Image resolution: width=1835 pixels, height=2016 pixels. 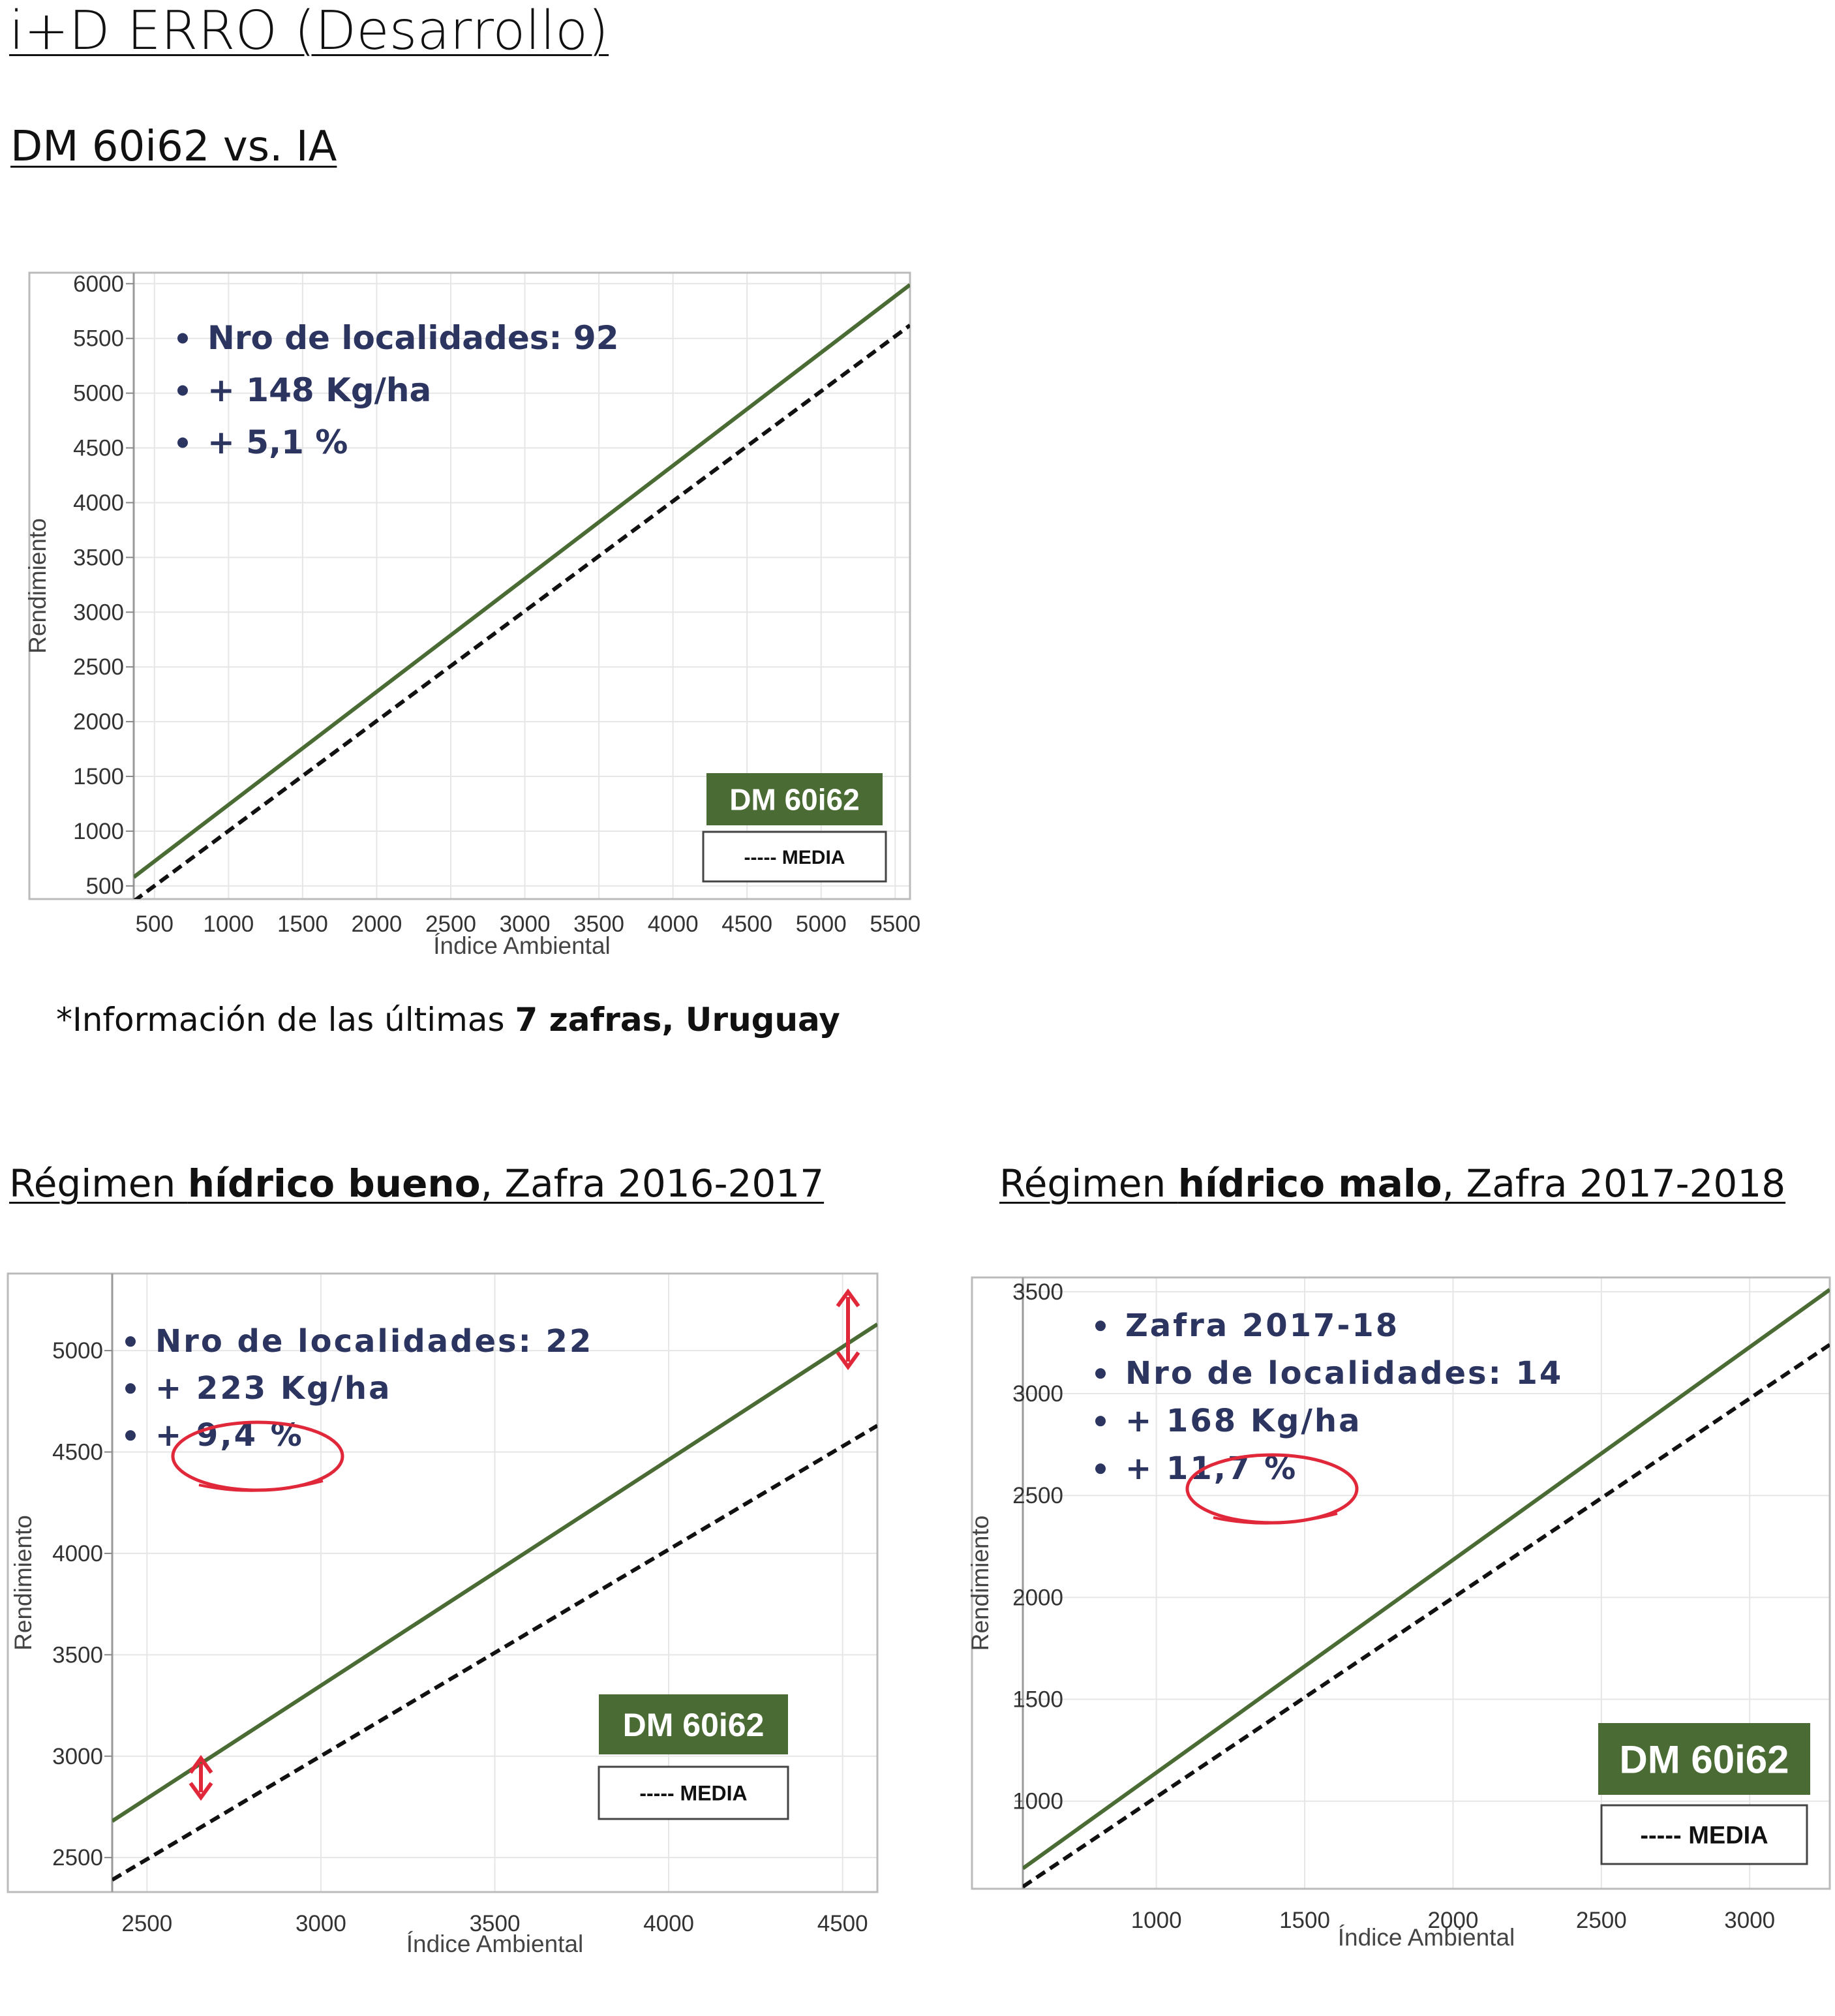 What do you see at coordinates (334, 1183) in the screenshot?
I see `section-title-good-bold: hídrico bueno` at bounding box center [334, 1183].